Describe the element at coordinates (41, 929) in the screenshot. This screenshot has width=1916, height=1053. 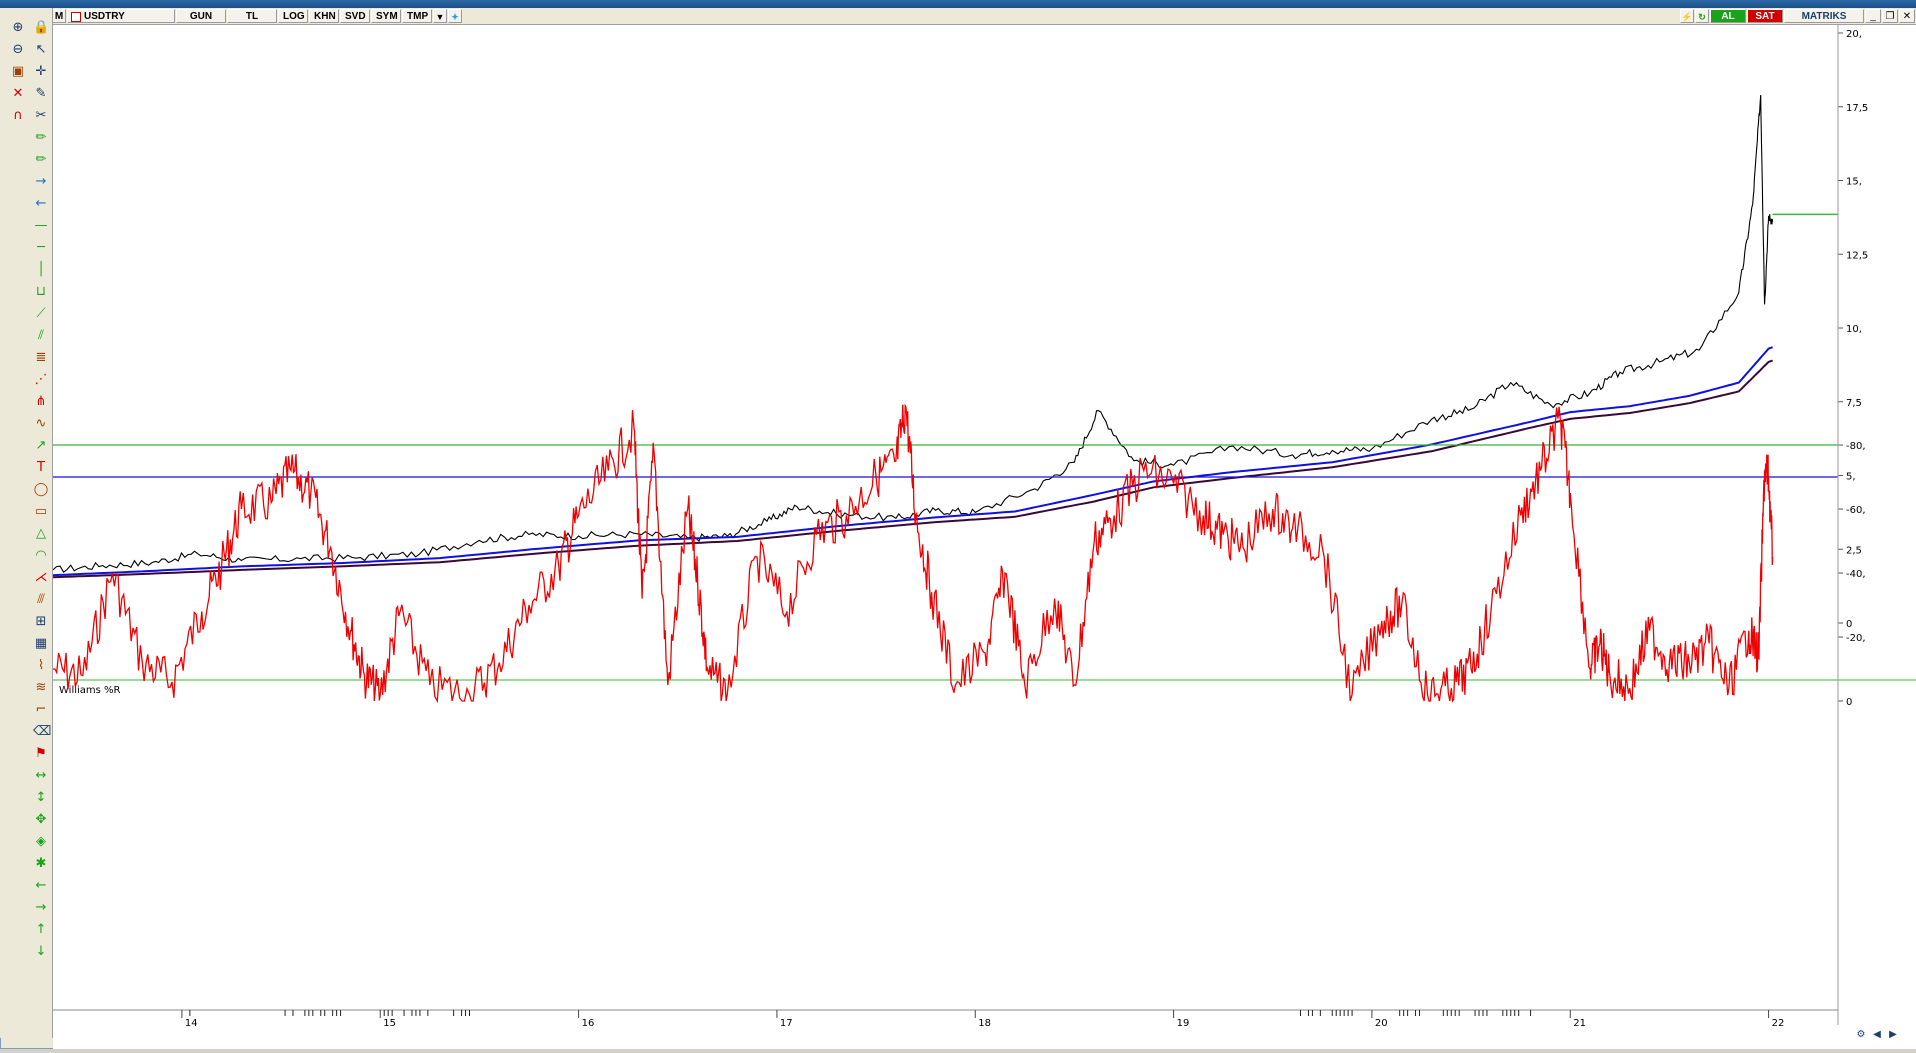
I see `arrow-up-nav-icon: ↑` at that location.